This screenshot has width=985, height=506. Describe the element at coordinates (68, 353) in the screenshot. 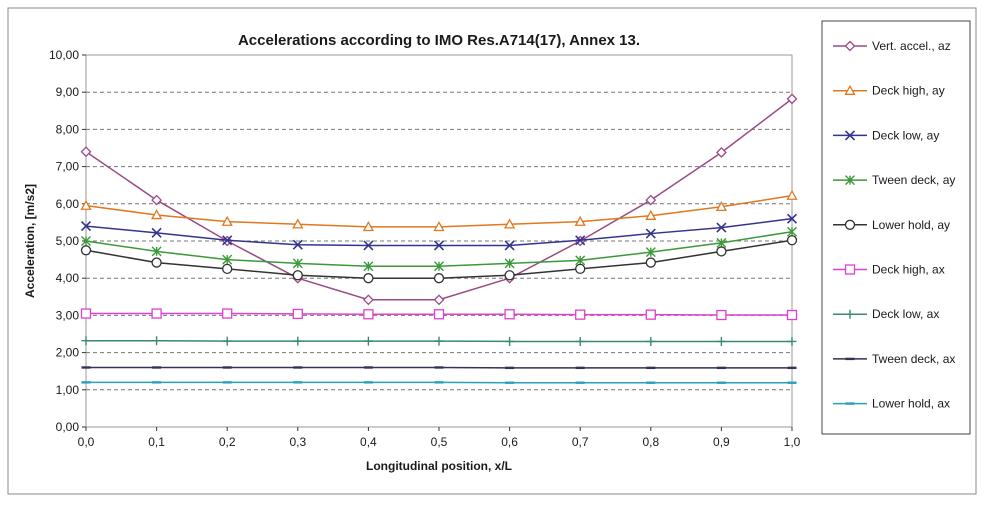

I see `y-tick-label: 2,00` at that location.